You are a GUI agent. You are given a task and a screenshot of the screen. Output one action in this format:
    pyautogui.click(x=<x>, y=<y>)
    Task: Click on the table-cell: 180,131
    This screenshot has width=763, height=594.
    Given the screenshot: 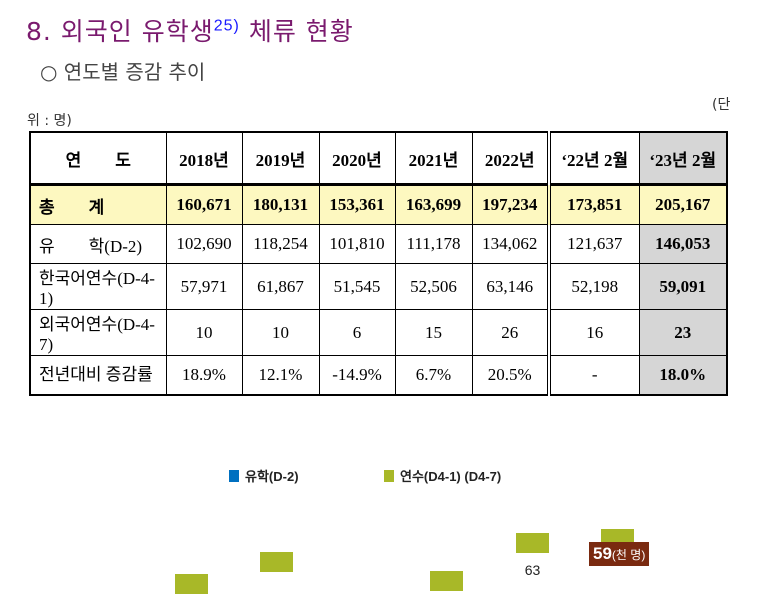 What is the action you would take?
    pyautogui.click(x=280, y=204)
    